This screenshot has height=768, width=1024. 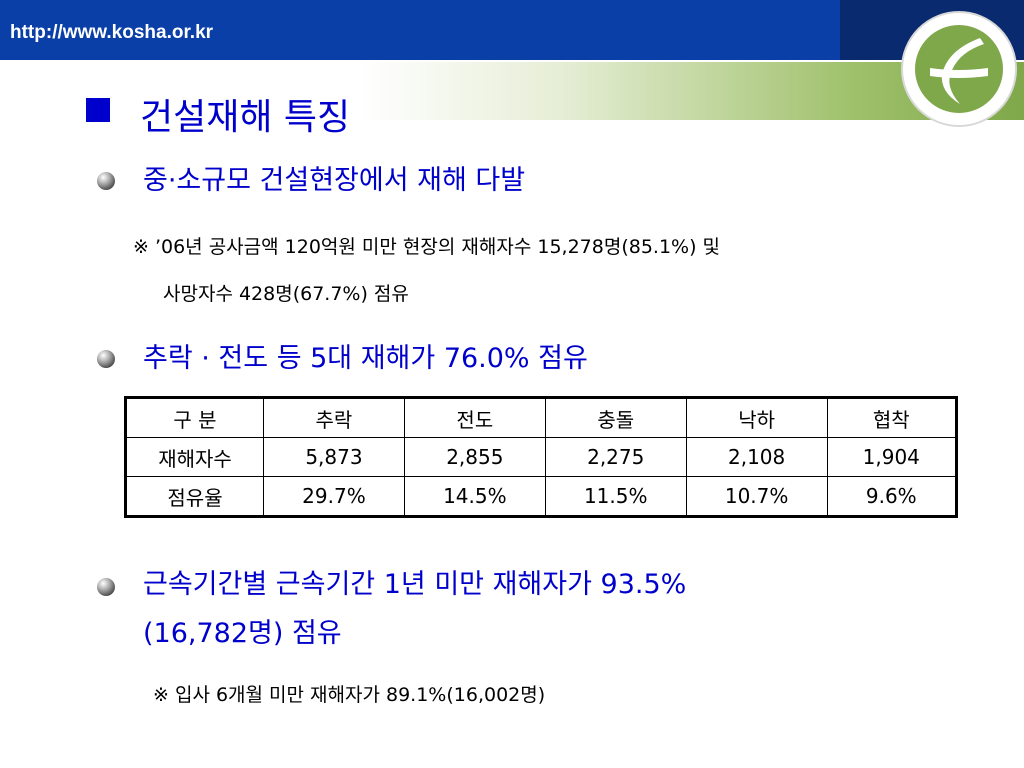 I want to click on table-cell: 11.5%, so click(x=615, y=496).